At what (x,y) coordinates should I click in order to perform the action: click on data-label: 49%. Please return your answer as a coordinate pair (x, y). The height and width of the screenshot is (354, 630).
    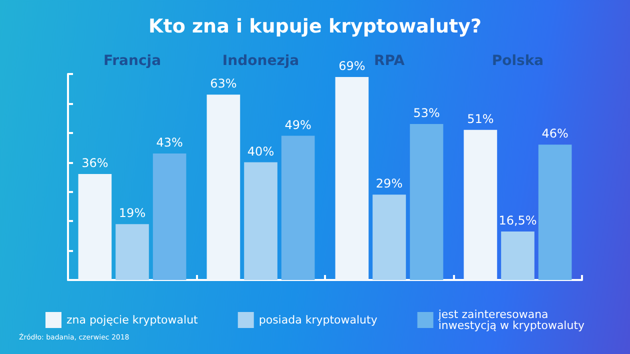
    Looking at the image, I should click on (298, 125).